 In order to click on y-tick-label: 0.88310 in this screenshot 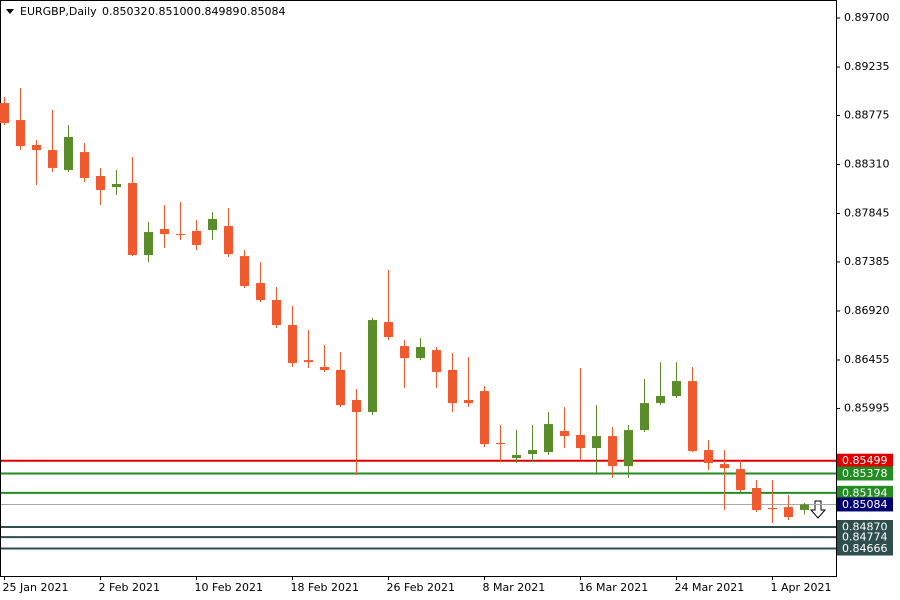, I will do `click(867, 163)`.